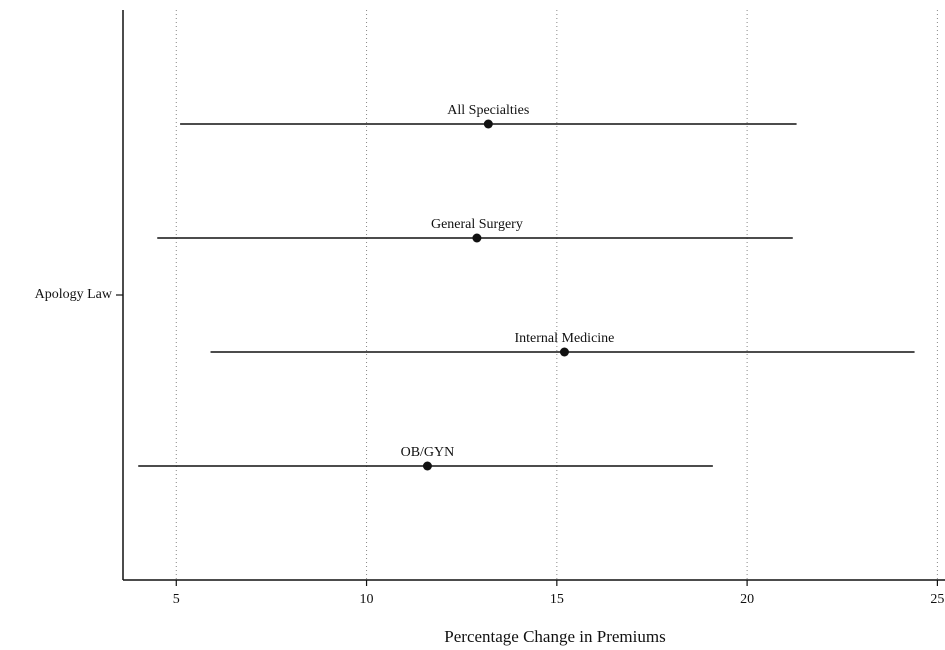 The width and height of the screenshot is (945, 650). Describe the element at coordinates (554, 636) in the screenshot. I see `x-axis-title: Percentage Change in Premiums` at that location.